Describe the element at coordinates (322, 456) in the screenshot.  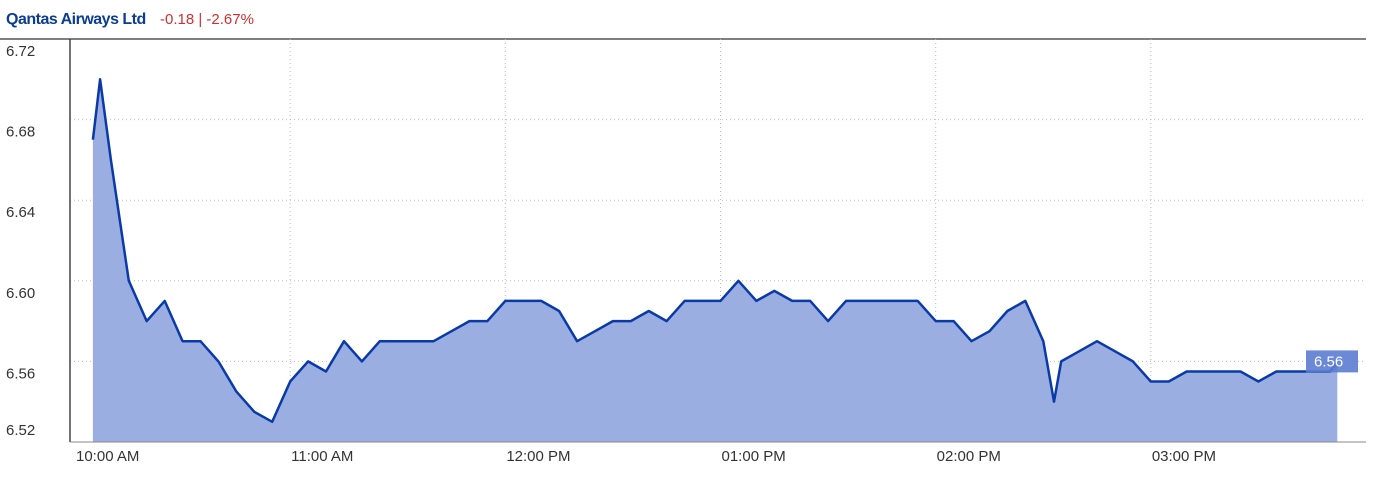
I see `x-tick-label: 11:00 AM` at that location.